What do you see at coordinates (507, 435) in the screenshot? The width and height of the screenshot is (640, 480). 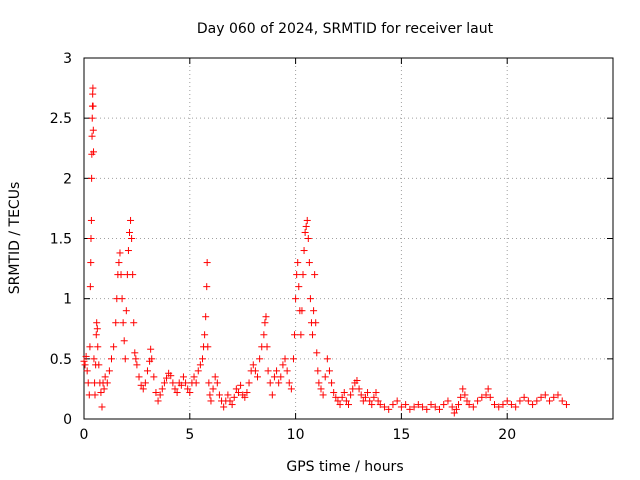 I see `x-tick-label: 20` at bounding box center [507, 435].